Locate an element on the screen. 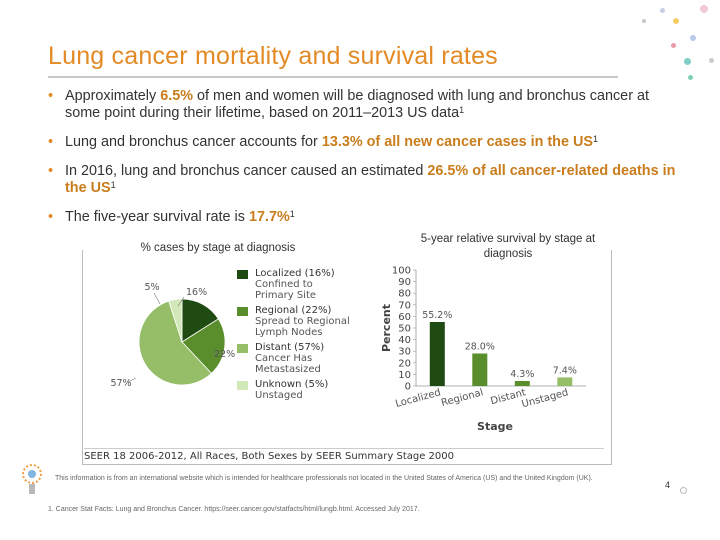 This screenshot has height=540, width=720. highlight-stat: 17.7% is located at coordinates (269, 217).